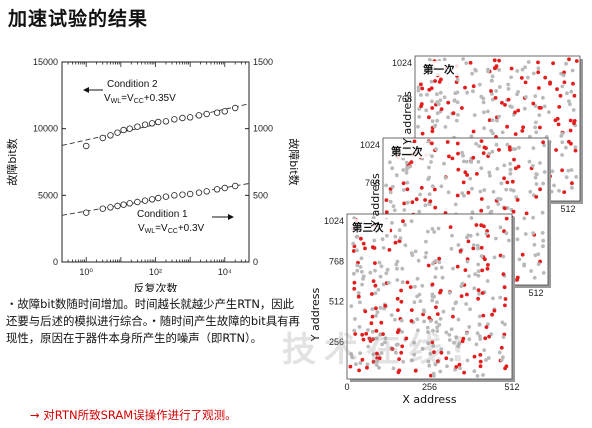  Describe the element at coordinates (162, 214) in the screenshot. I see `legend-condition-1: Condition 1` at that location.